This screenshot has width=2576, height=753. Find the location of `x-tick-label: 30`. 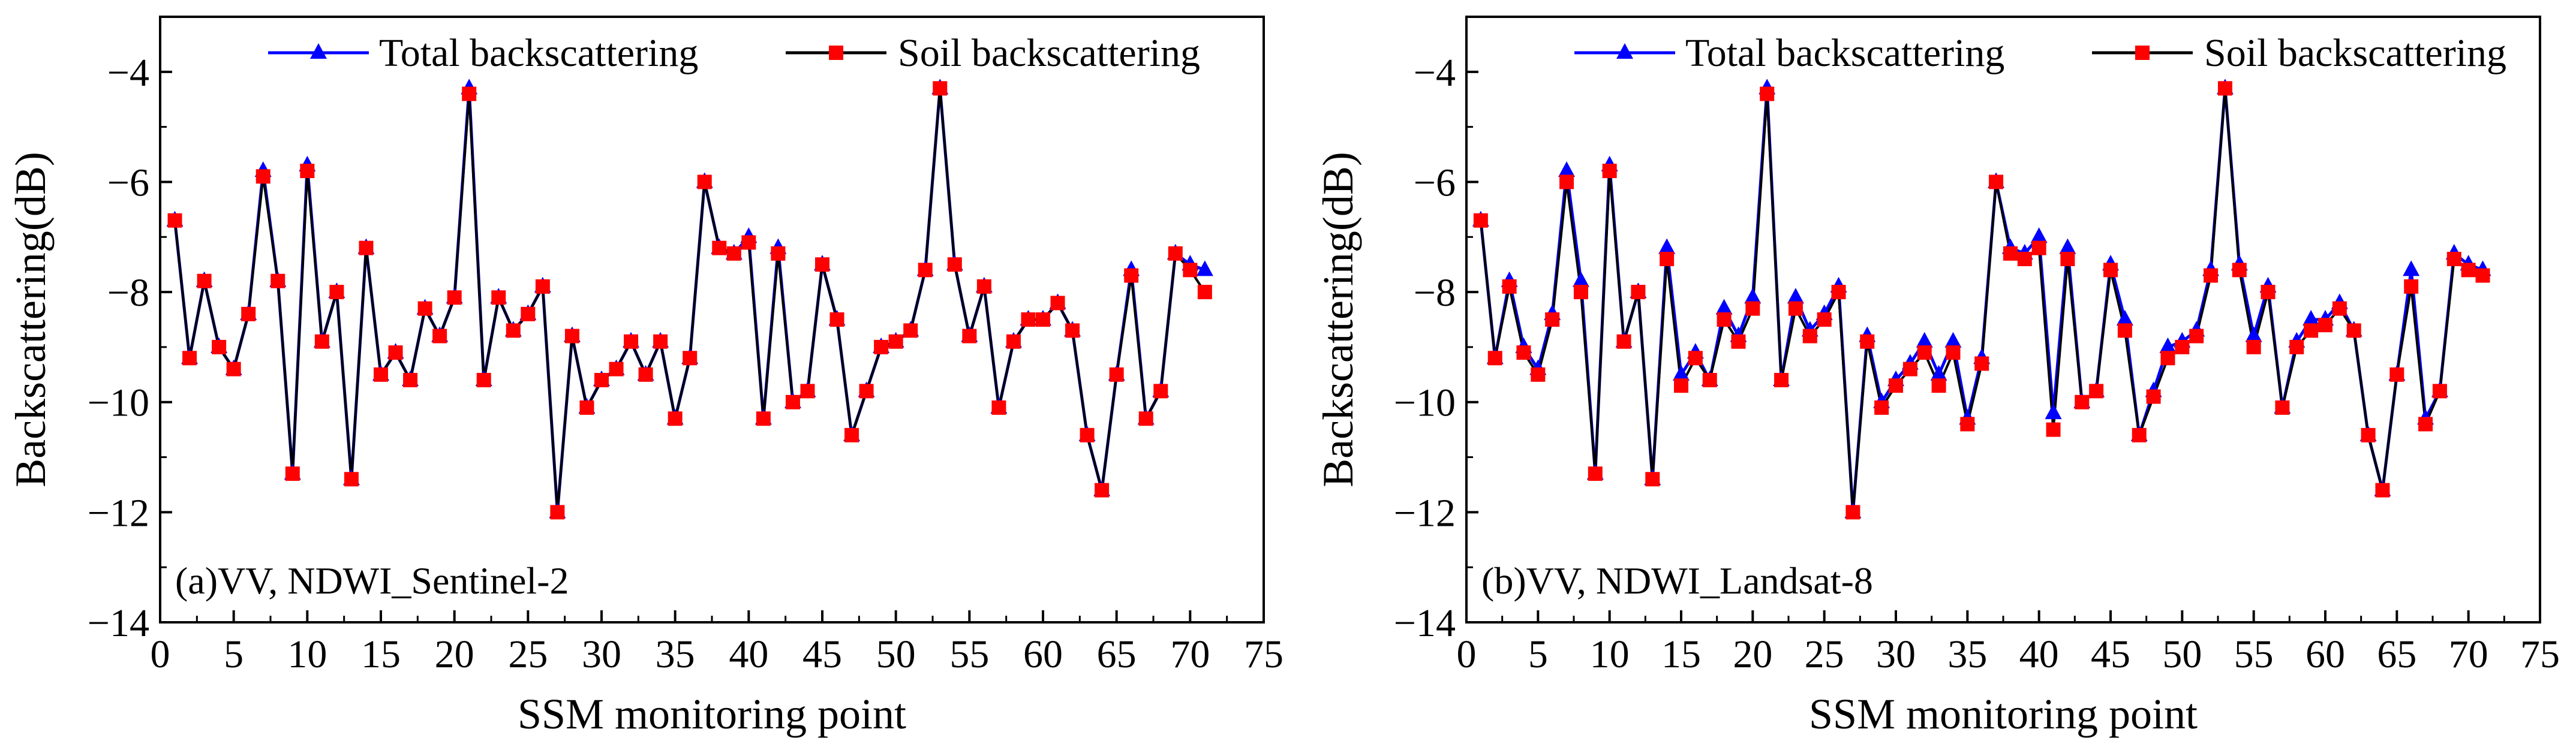

x-tick-label: 30 is located at coordinates (602, 654).